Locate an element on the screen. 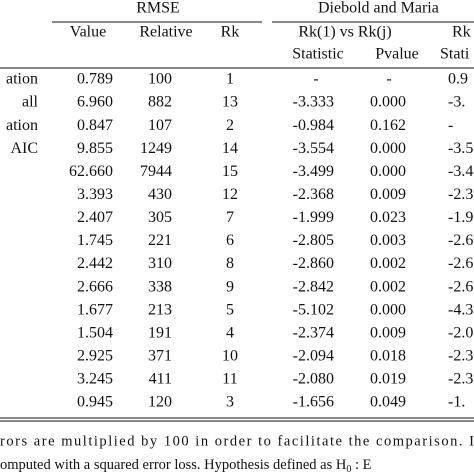 The image size is (474, 474). dm-statistic: -1.999 is located at coordinates (313, 217).